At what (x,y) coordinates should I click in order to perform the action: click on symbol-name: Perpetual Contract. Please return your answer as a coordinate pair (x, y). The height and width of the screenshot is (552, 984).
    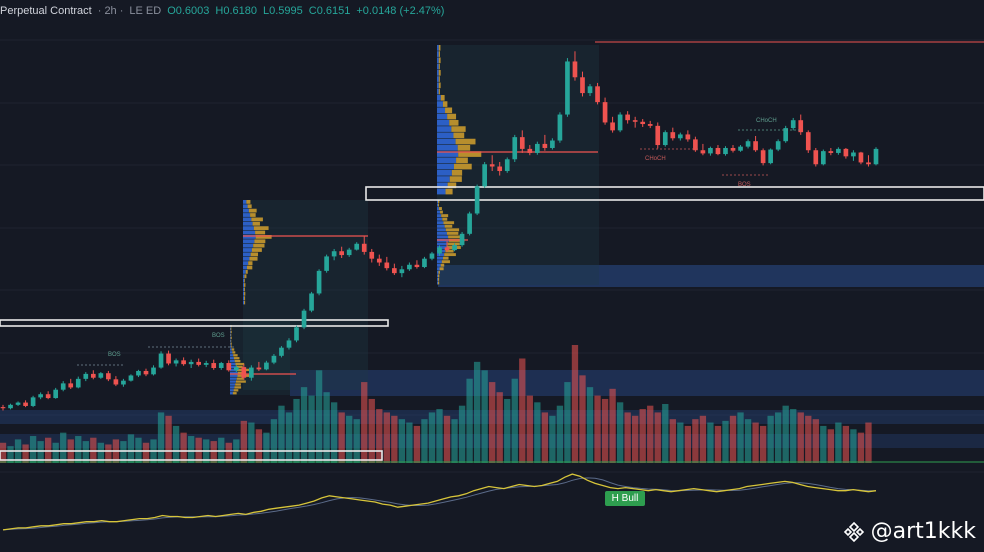
    Looking at the image, I should click on (46, 11).